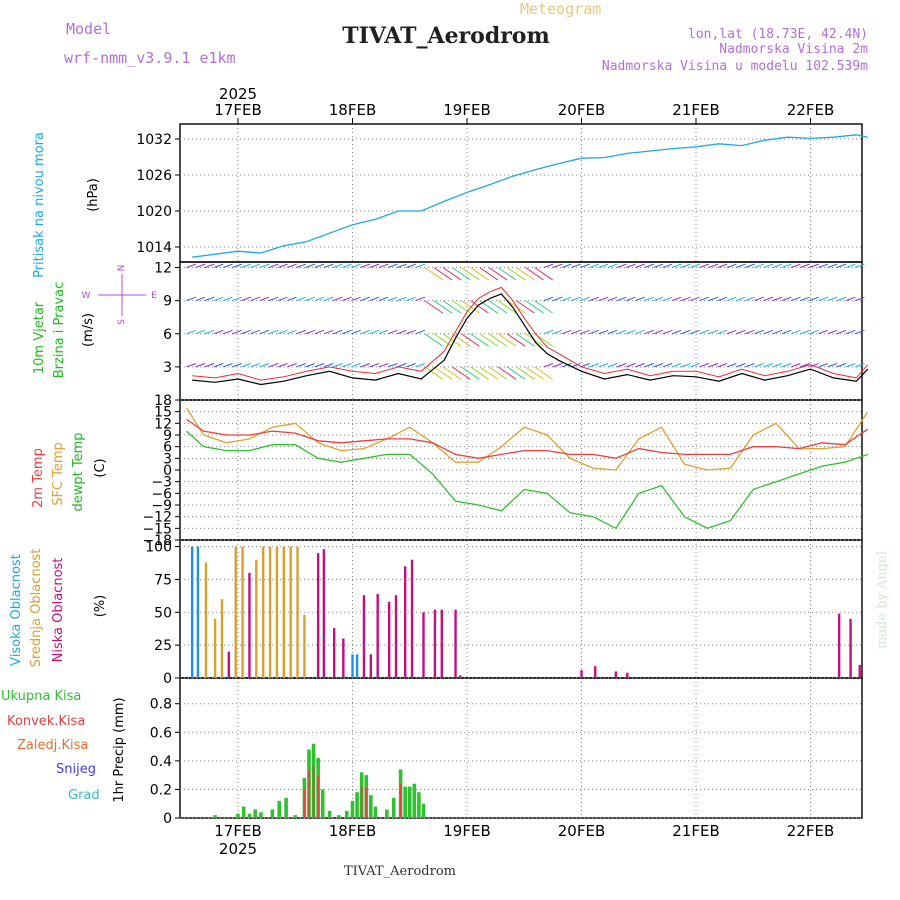  I want to click on sfc-temp-line, so click(527, 439).